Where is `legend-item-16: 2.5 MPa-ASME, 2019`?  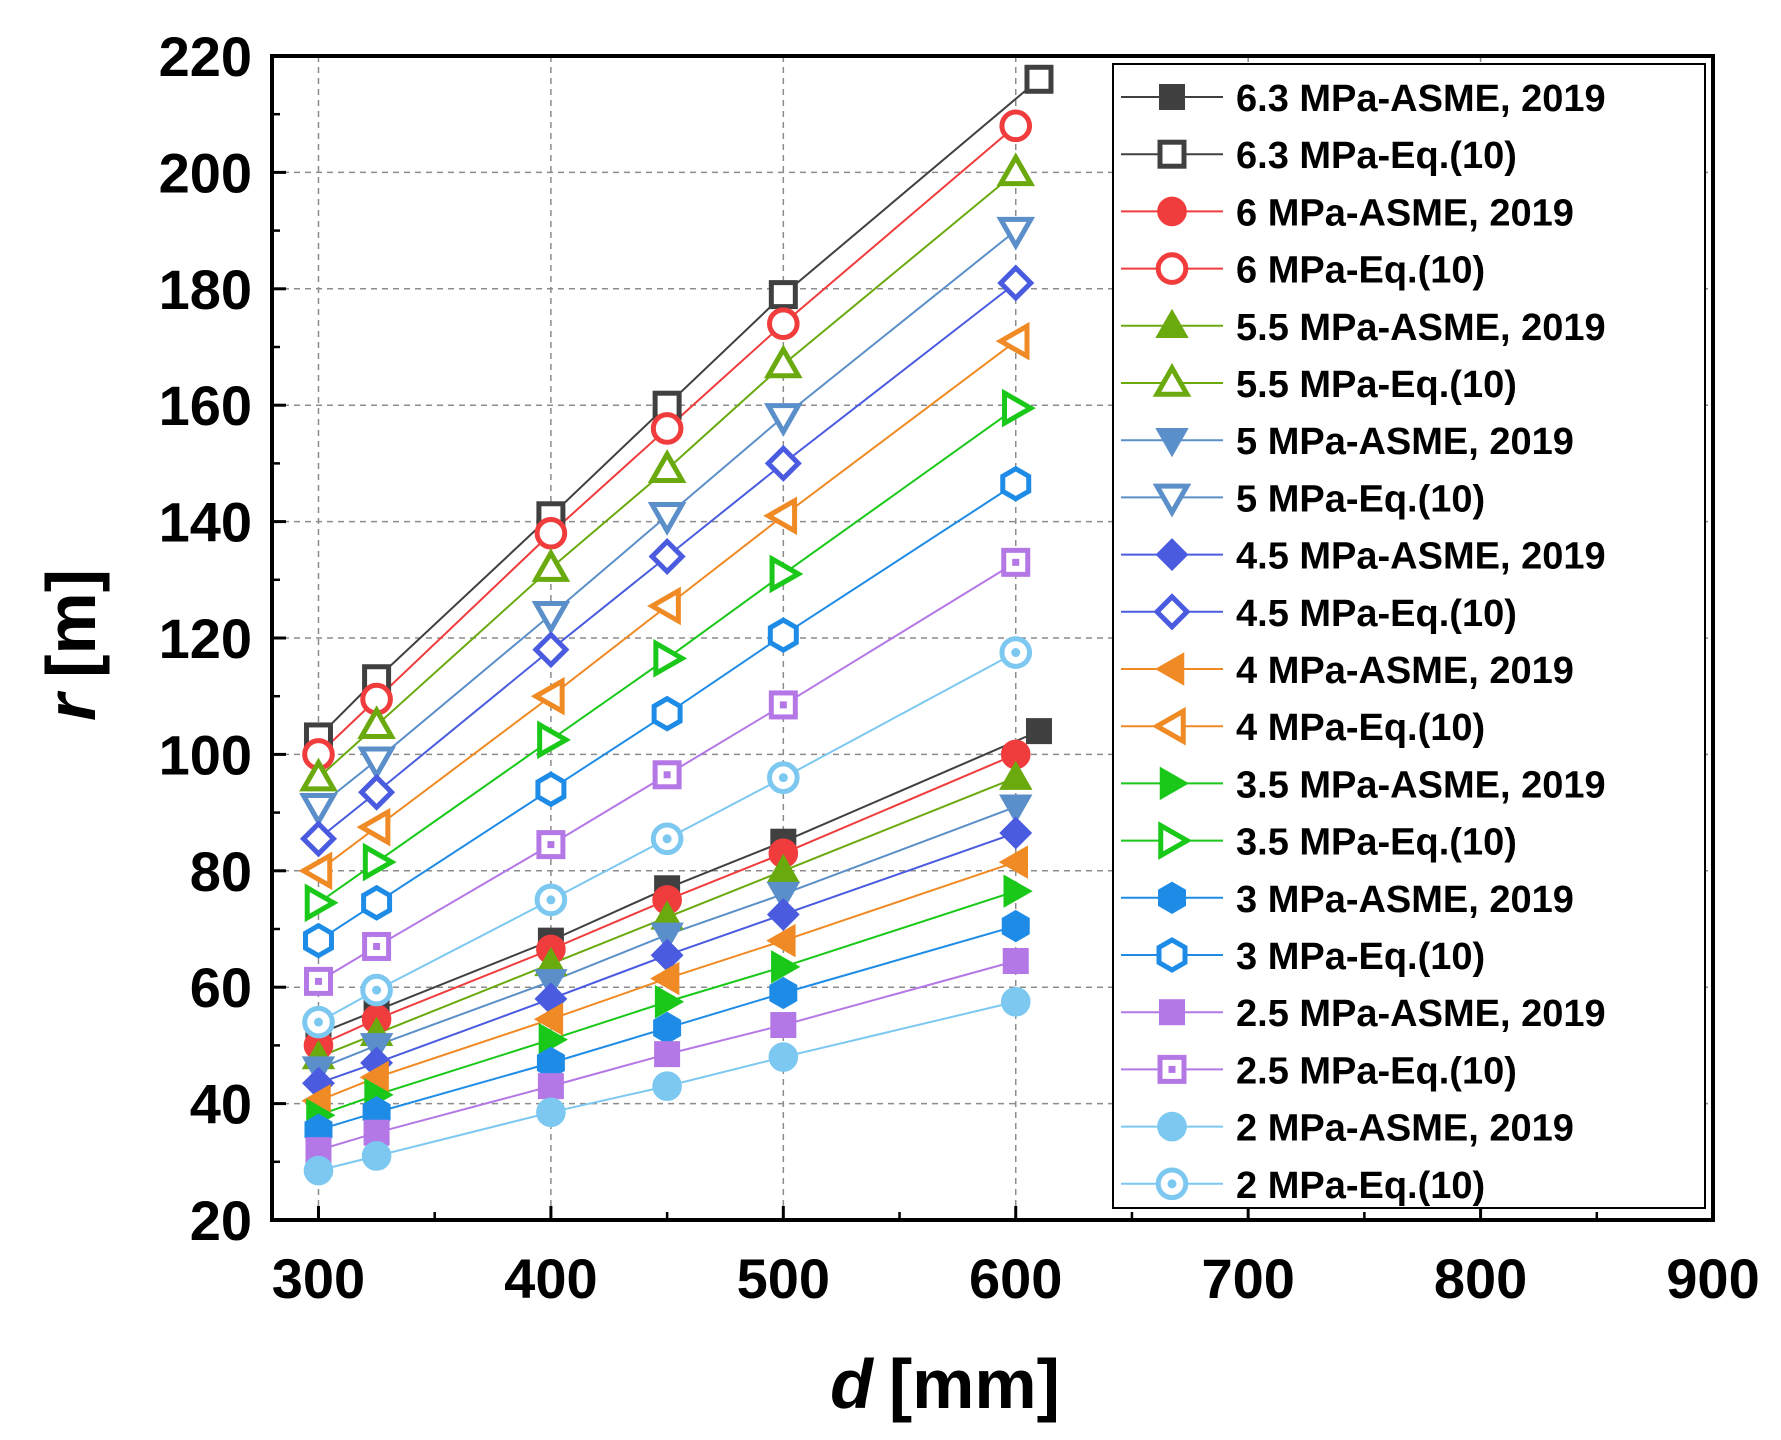
legend-item-16: 2.5 MPa-ASME, 2019 is located at coordinates (1363, 1014).